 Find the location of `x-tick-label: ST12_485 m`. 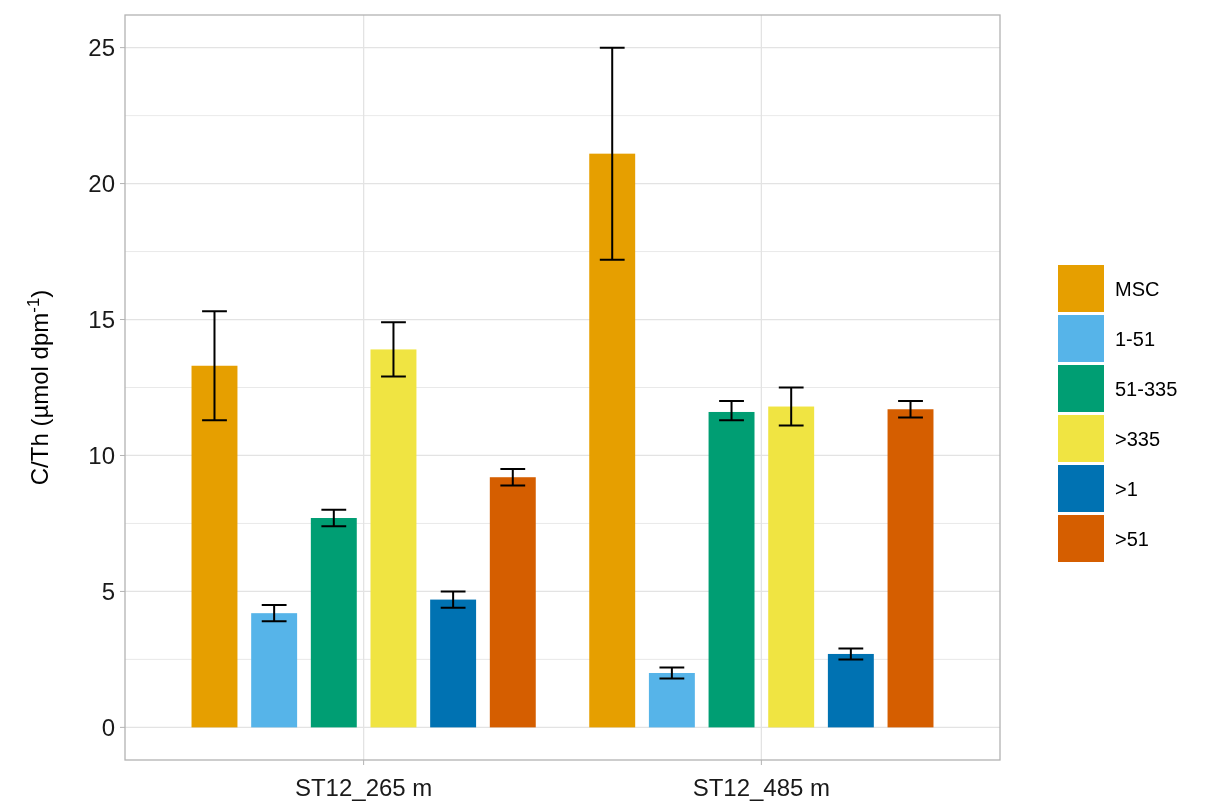

x-tick-label: ST12_485 m is located at coordinates (761, 787).